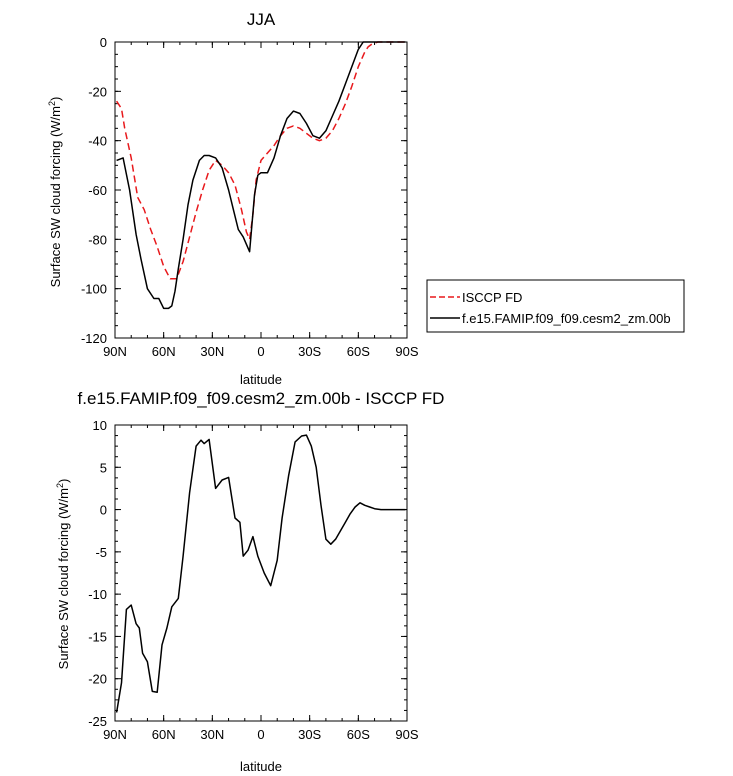  What do you see at coordinates (566, 318) in the screenshot?
I see `legend-label-model: f.e15.FAMIP.f09_f09.cesm2_zm.00b` at bounding box center [566, 318].